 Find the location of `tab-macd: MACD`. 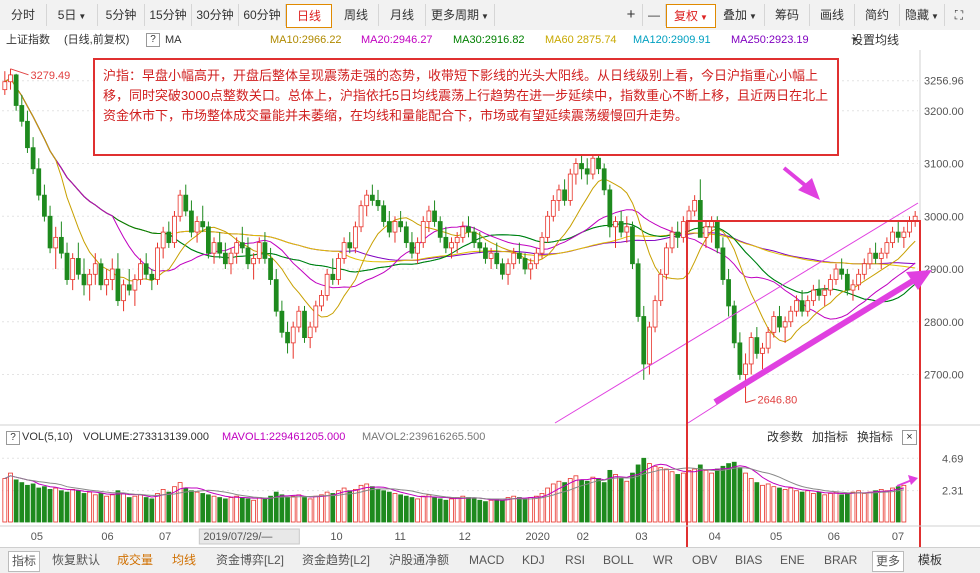

tab-macd: MACD is located at coordinates (487, 560).